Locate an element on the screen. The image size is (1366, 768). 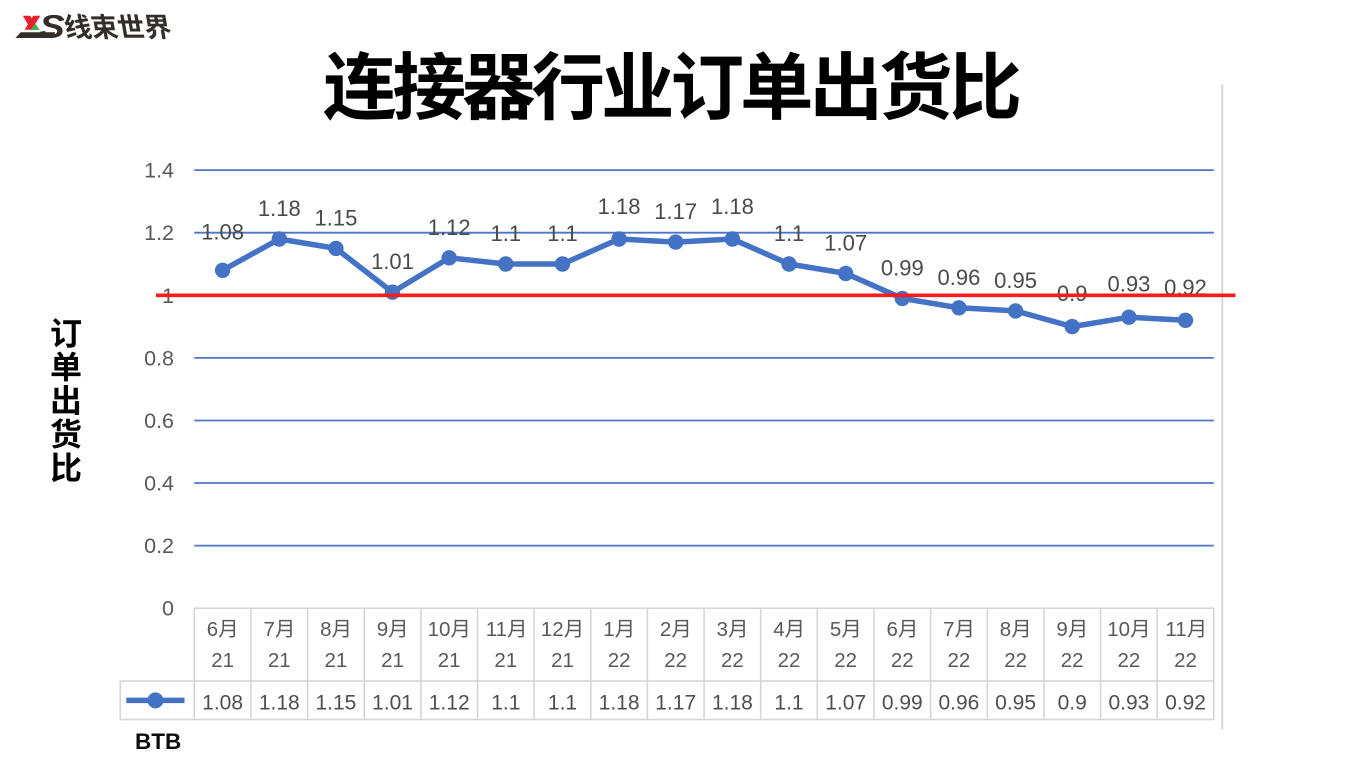
svg-text: BTB is located at coordinates (158, 741).